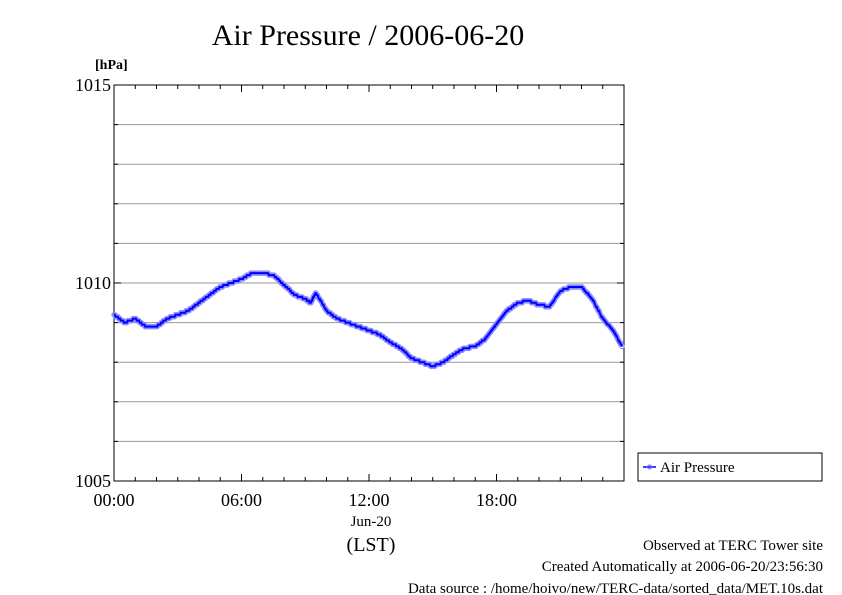 The image size is (842, 595). Describe the element at coordinates (93, 481) in the screenshot. I see `y-tick-label: 1005` at that location.